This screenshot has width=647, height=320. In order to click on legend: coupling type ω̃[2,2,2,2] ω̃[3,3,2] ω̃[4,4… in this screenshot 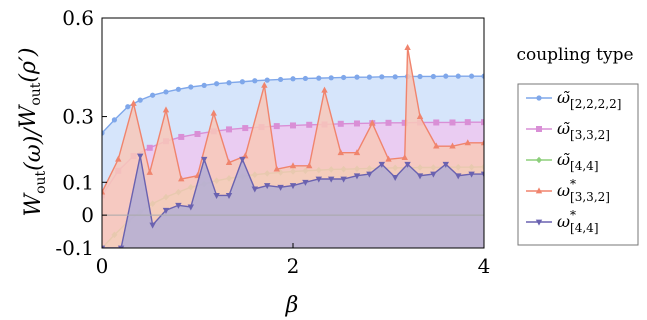, I will do `click(577, 145)`.